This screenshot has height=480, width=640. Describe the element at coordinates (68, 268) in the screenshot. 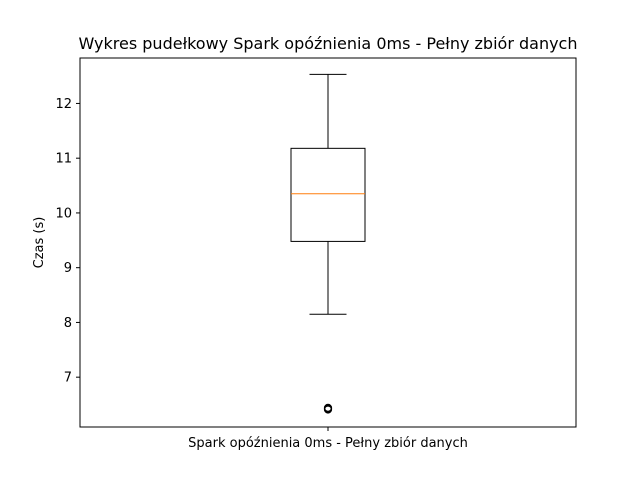

I see `y-tick-label: 9` at that location.